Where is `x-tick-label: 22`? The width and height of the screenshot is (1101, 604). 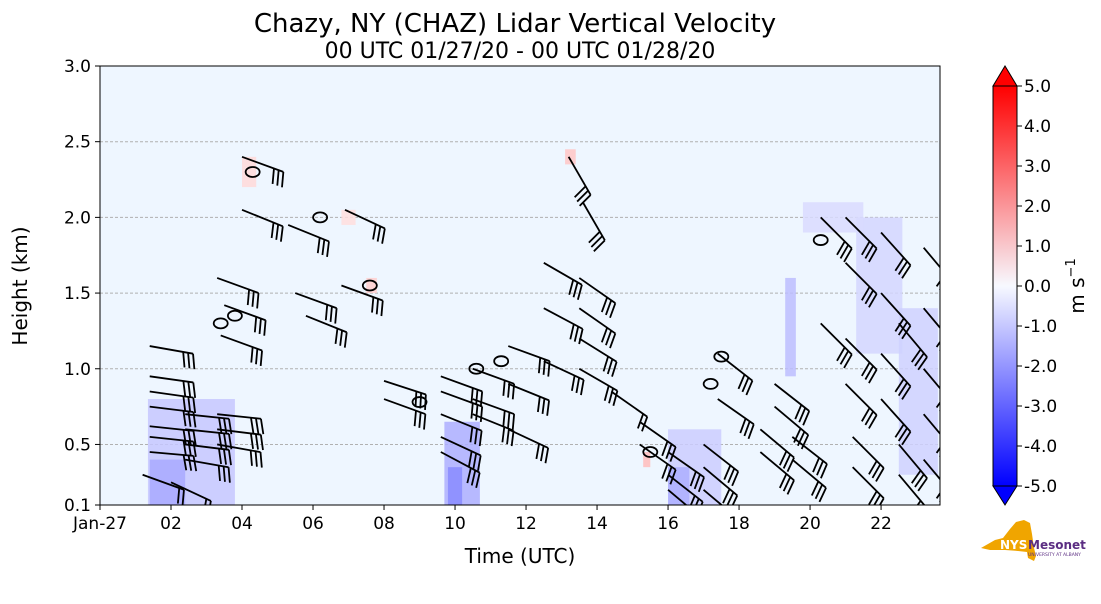
x-tick-label: 22 is located at coordinates (881, 524).